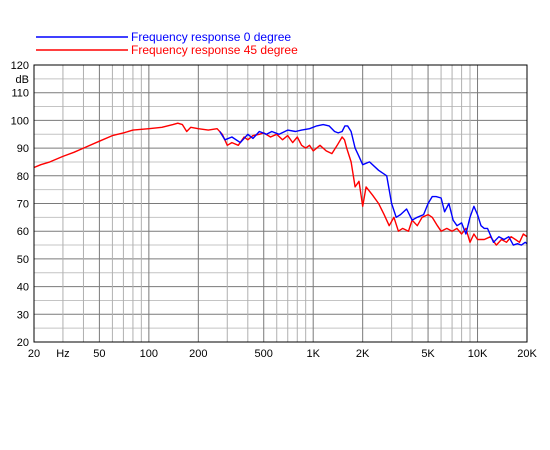  I want to click on x-tick-label: 50, so click(99, 354).